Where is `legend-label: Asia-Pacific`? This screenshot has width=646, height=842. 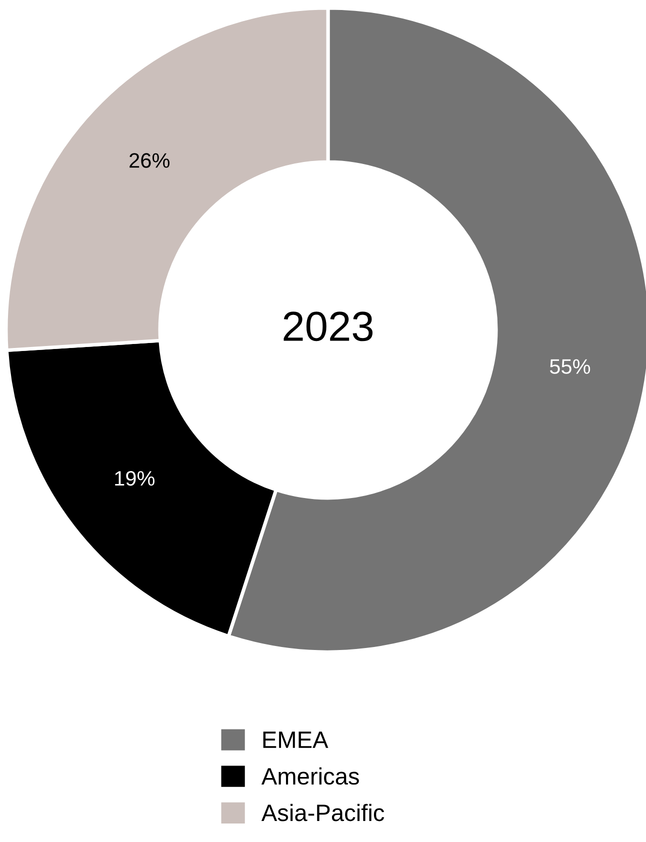
legend-label: Asia-Pacific is located at coordinates (322, 813).